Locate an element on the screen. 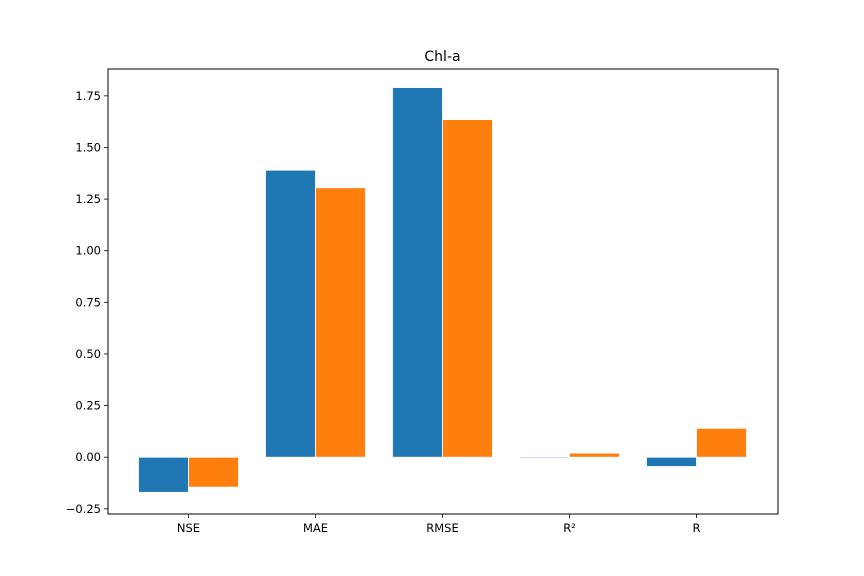 Image resolution: width=864 pixels, height=576 pixels. y-tick-label: 1.00 is located at coordinates (88, 251).